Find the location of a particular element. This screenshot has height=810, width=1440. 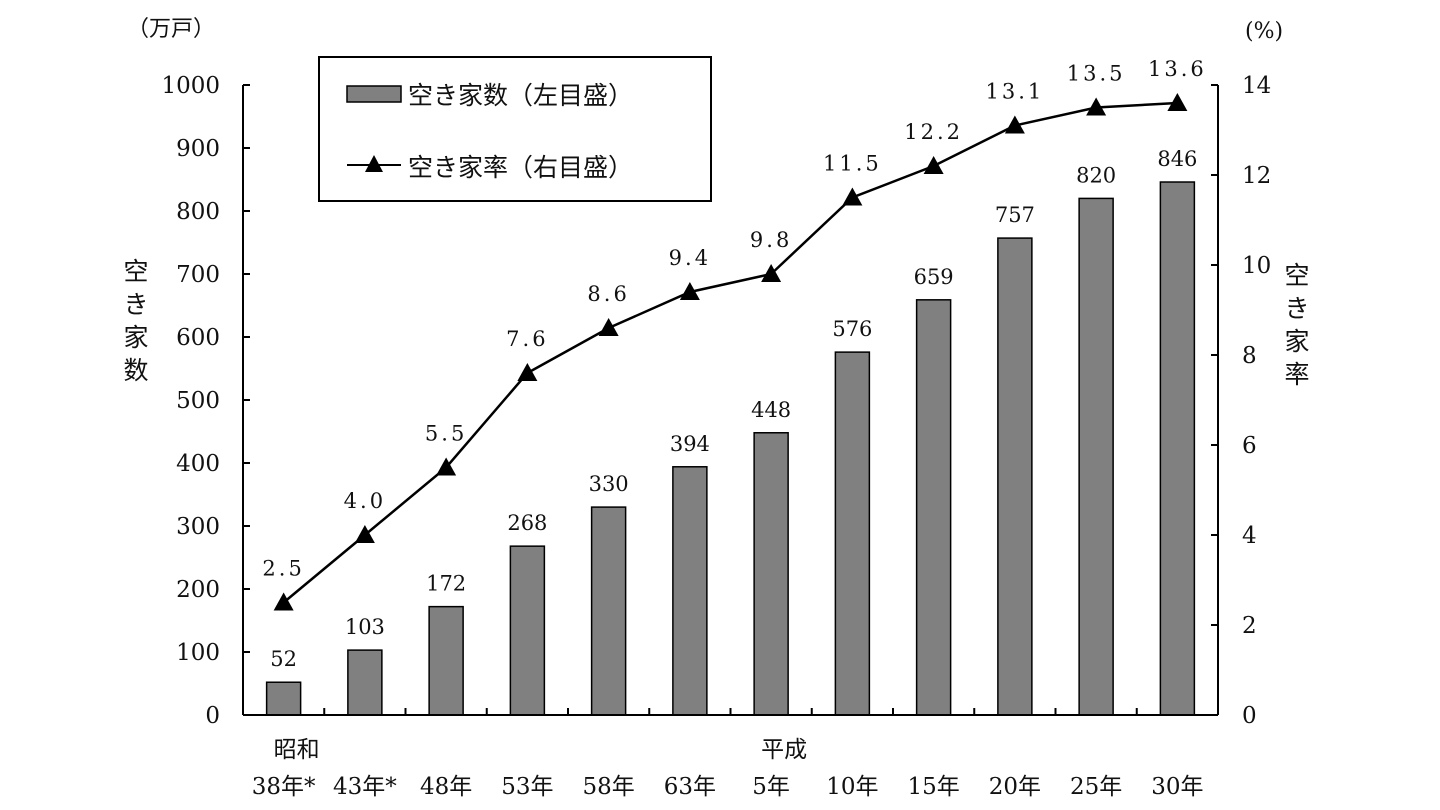

left-axis-tick-label: 0 is located at coordinates (212, 716).